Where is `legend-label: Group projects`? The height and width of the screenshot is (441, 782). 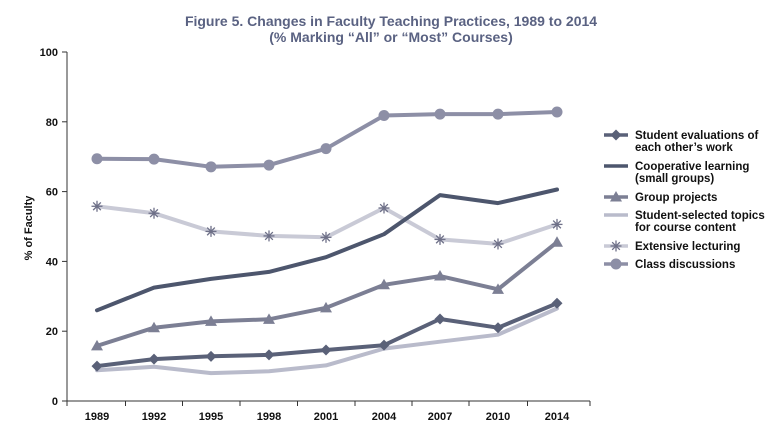
legend-label: Group projects is located at coordinates (676, 198).